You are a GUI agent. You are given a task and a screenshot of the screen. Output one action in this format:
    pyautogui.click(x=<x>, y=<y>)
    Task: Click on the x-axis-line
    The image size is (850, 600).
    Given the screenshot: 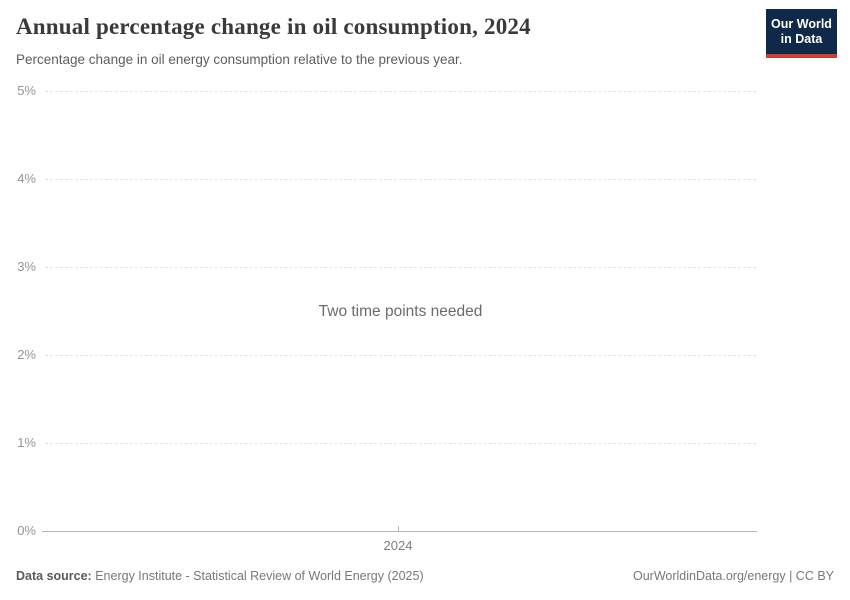 What is the action you would take?
    pyautogui.click(x=399, y=531)
    